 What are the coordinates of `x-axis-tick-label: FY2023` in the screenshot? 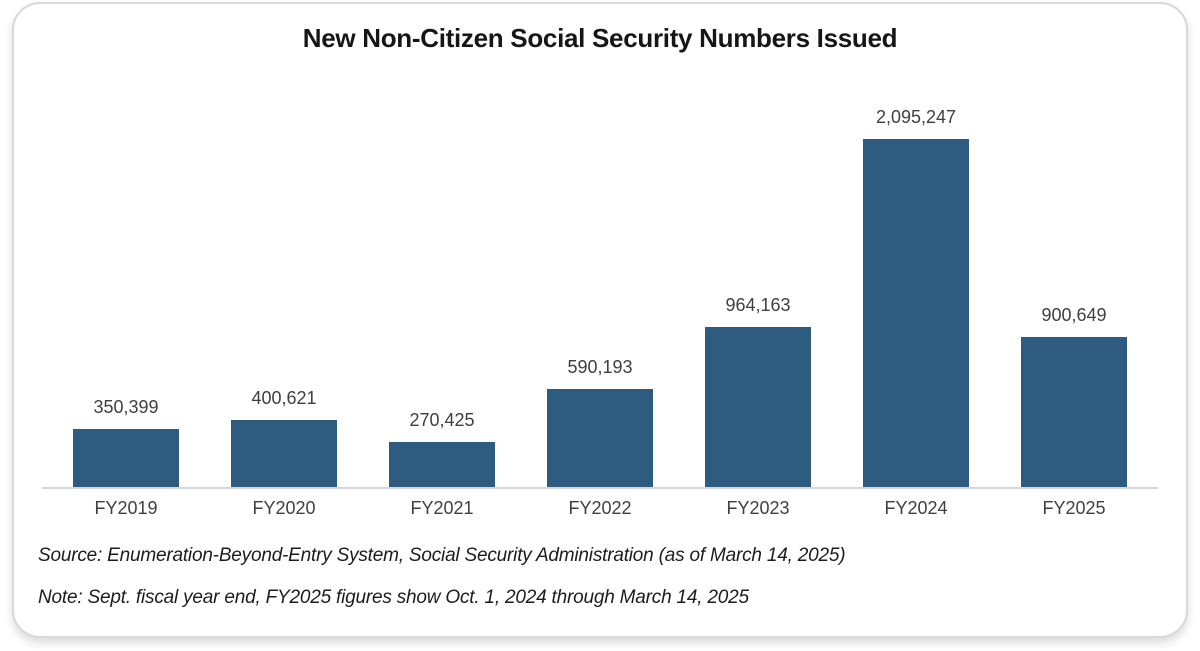 It's located at (758, 508).